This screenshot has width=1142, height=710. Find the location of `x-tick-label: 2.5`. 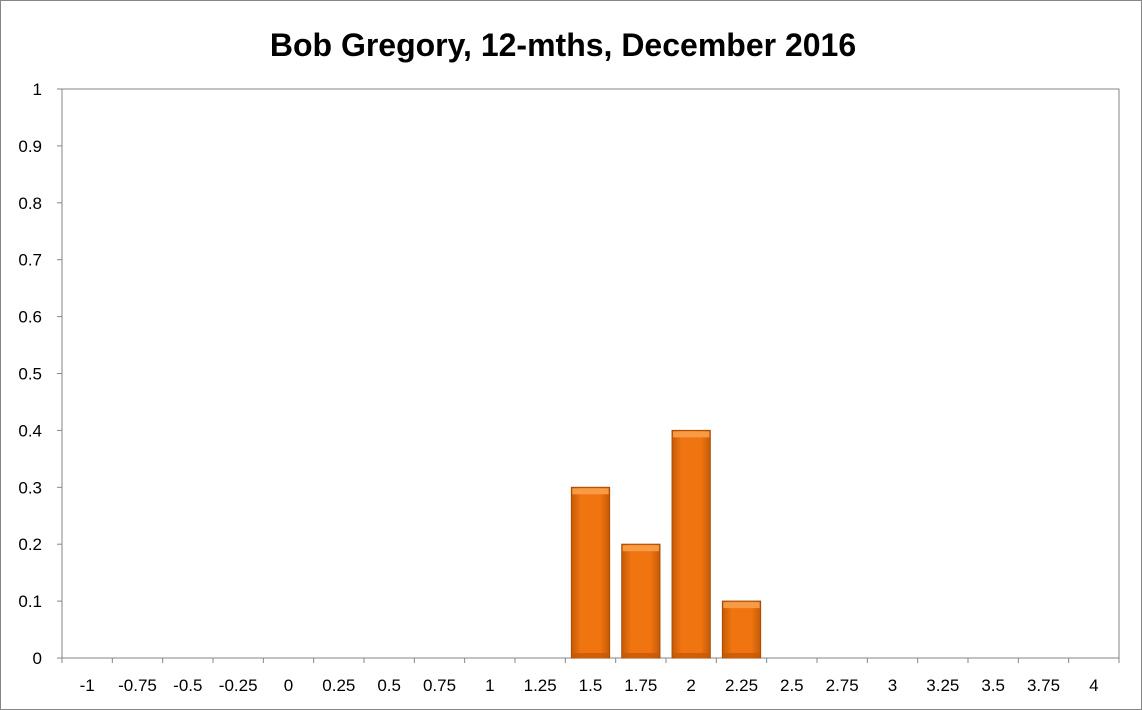

x-tick-label: 2.5 is located at coordinates (792, 685).